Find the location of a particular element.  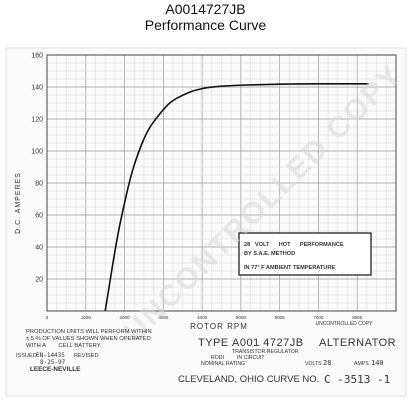

x-tick-label: 3000 is located at coordinates (163, 317).